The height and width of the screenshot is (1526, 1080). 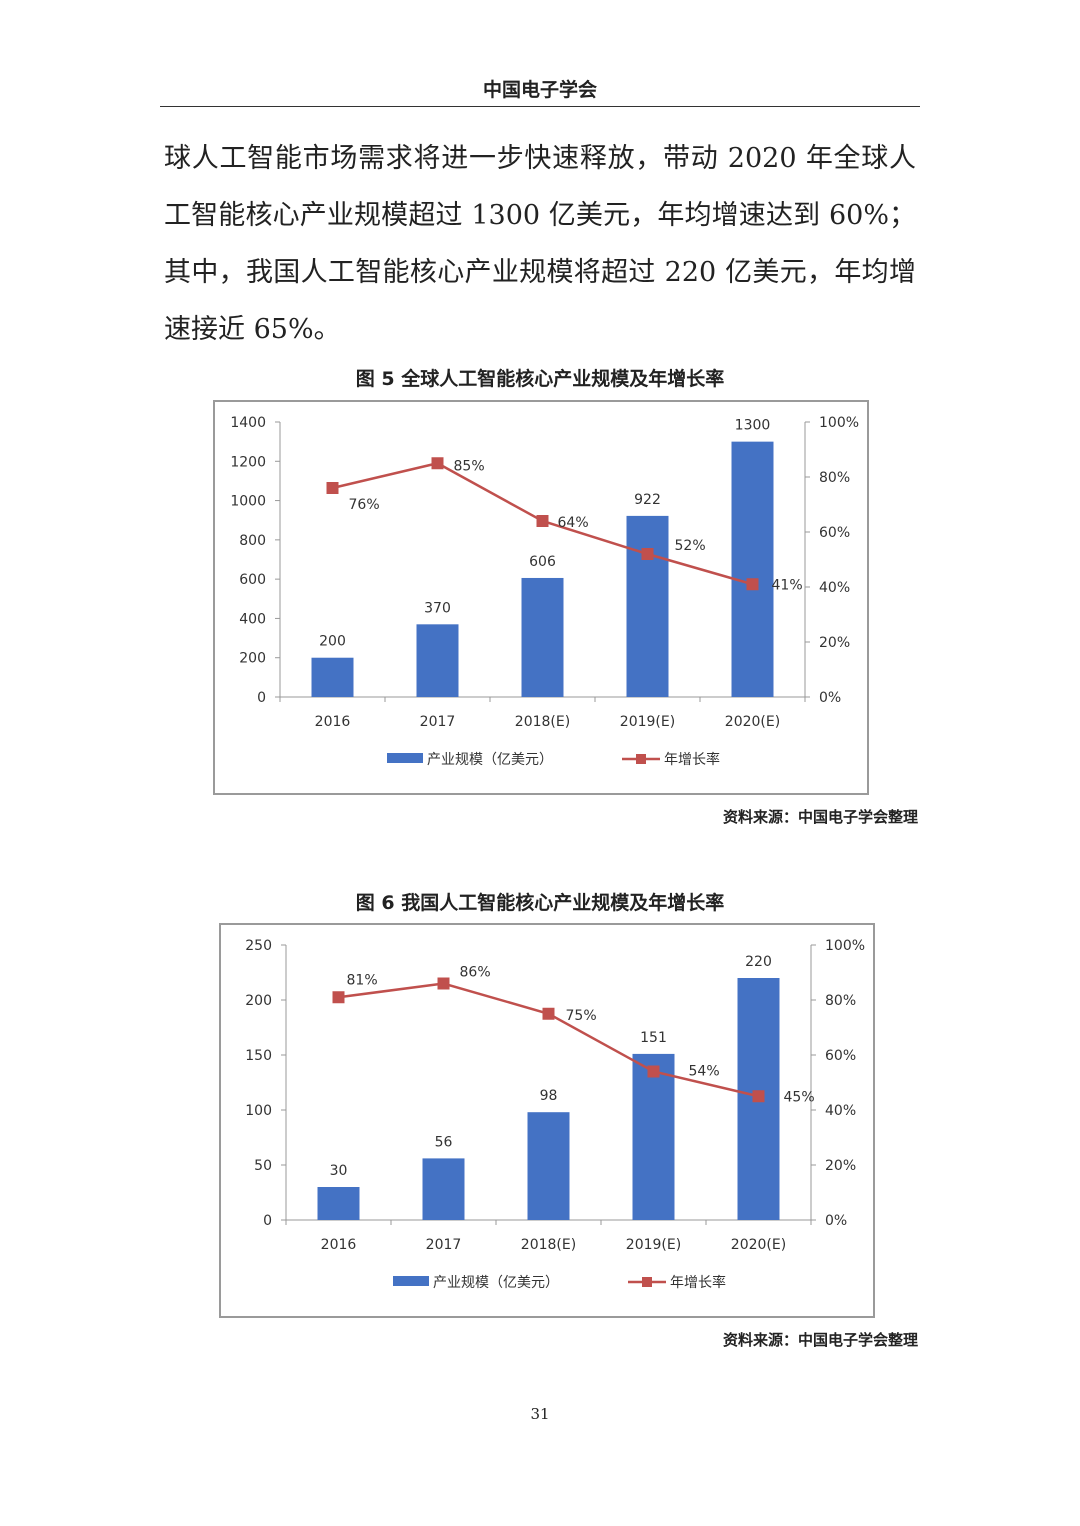 What do you see at coordinates (364, 505) in the screenshot?
I see `line-data-label: 76%` at bounding box center [364, 505].